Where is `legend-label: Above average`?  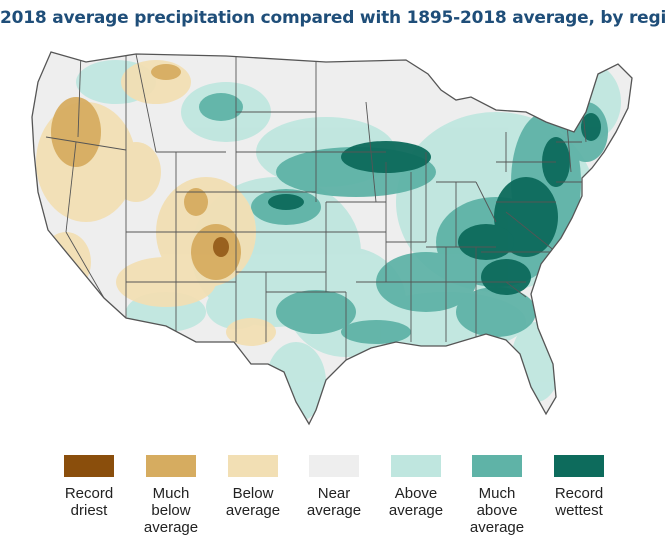 legend-label: Above average is located at coordinates (416, 502).